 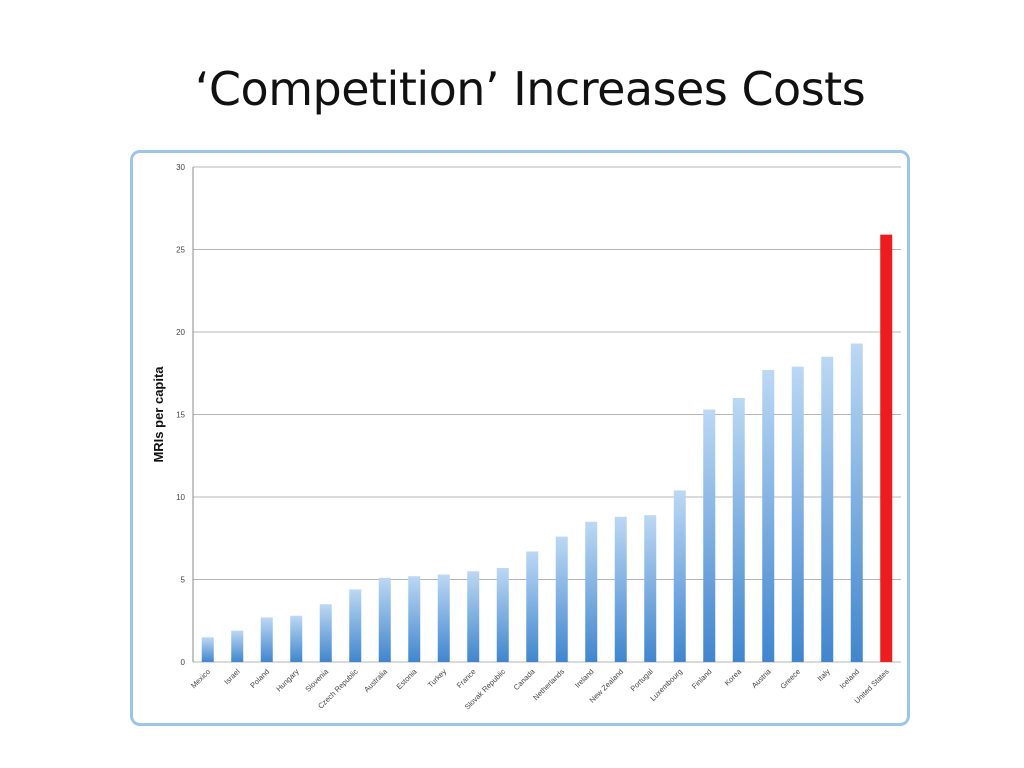 I want to click on y-tick-label: 15, so click(x=180, y=415).